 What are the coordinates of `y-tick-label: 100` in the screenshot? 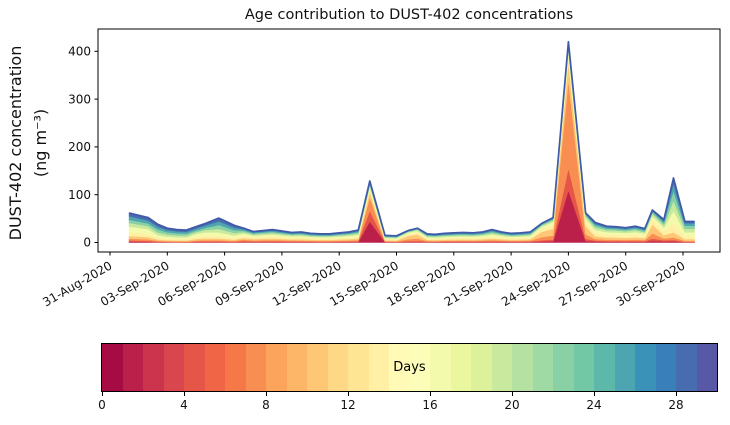 It's located at (79, 195).